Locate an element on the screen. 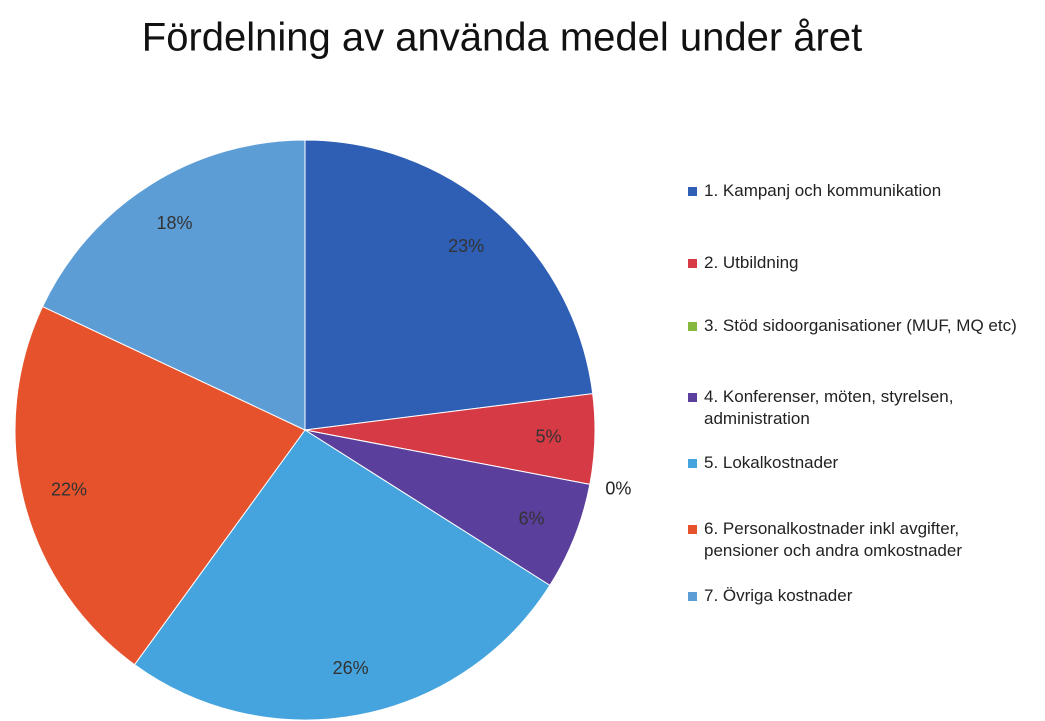  value-label: 5% is located at coordinates (548, 436).